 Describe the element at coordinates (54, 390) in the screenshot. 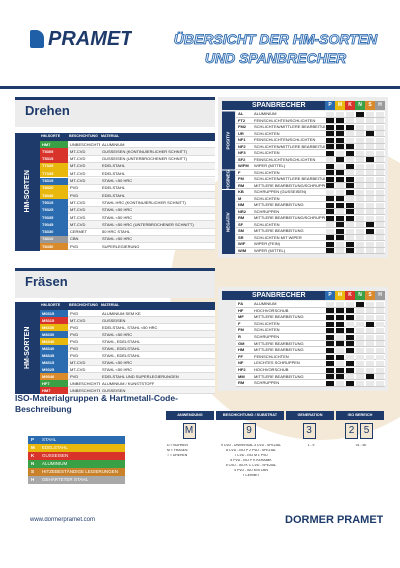

I see `grade-cell: HM7` at that location.